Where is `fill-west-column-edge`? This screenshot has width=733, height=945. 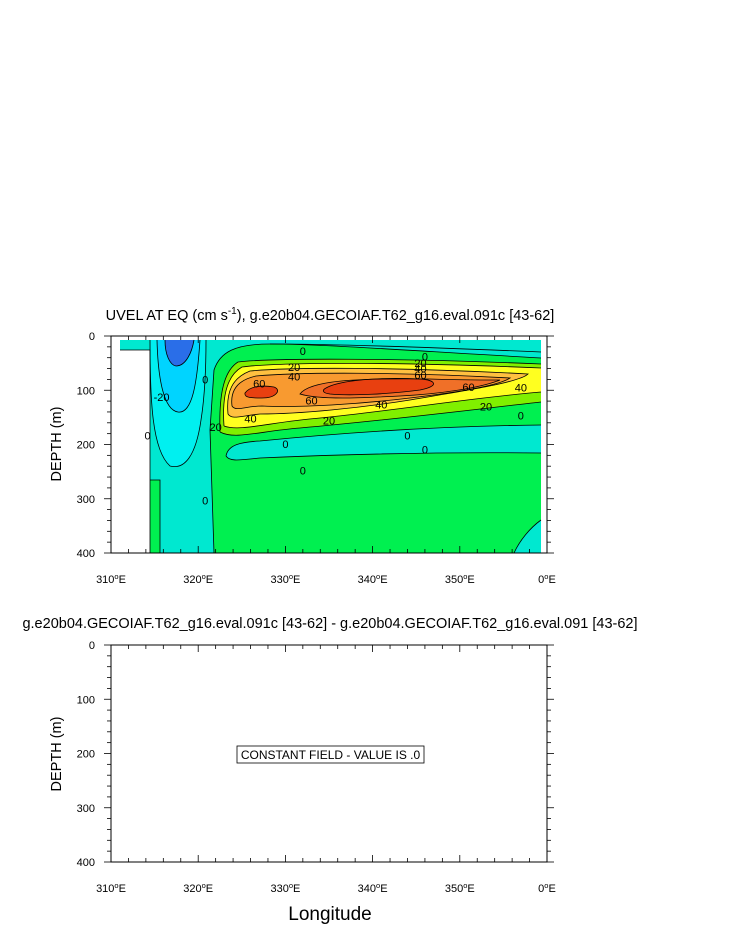
fill-west-column-edge is located at coordinates (155, 516).